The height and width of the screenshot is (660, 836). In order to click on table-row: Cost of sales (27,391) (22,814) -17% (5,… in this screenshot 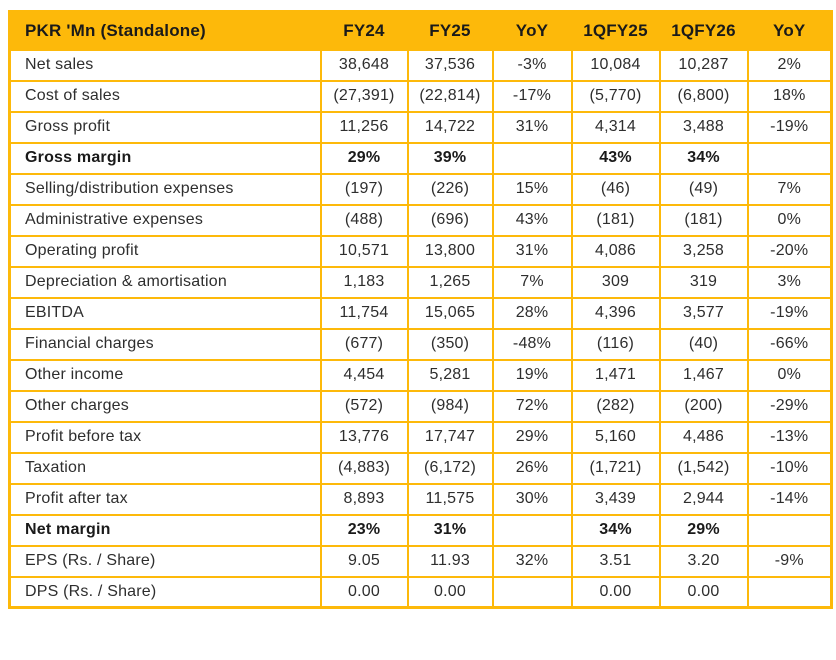, I will do `click(420, 96)`.